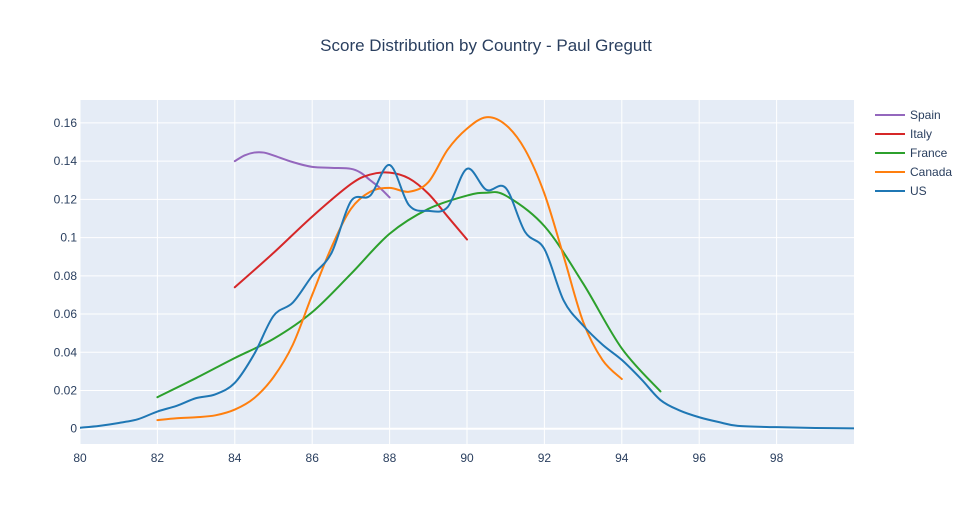 The width and height of the screenshot is (971, 525). Describe the element at coordinates (428, 458) in the screenshot. I see `x-axis: 80 82 84 86 88 90 92 94 96 98` at that location.